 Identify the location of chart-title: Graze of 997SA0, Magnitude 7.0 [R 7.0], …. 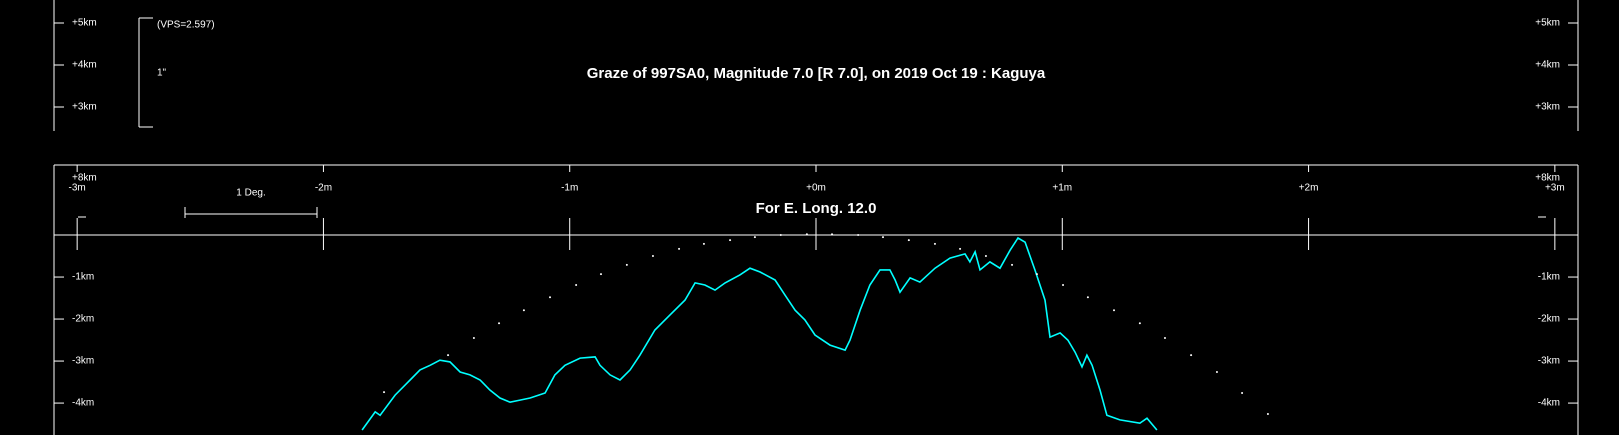
(816, 73).